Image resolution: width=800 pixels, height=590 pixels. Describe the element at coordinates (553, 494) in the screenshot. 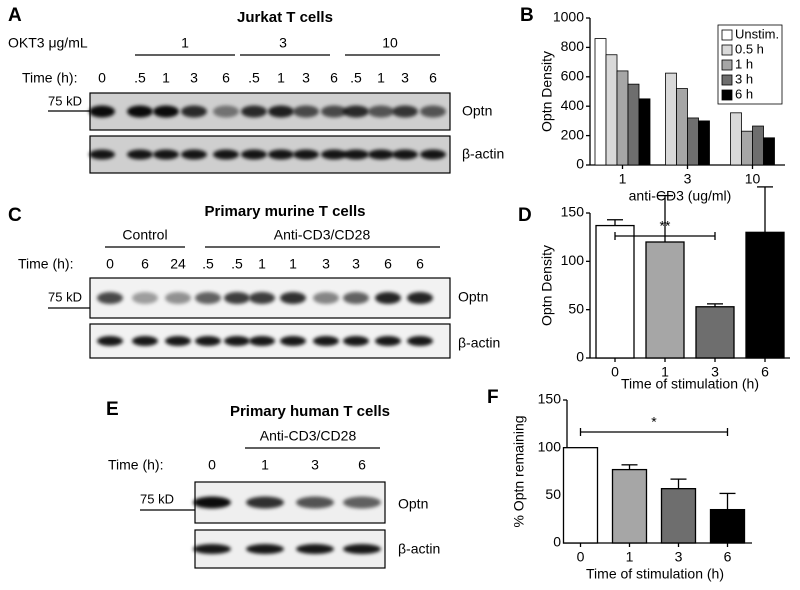

I see `y-tick-label: 50` at that location.